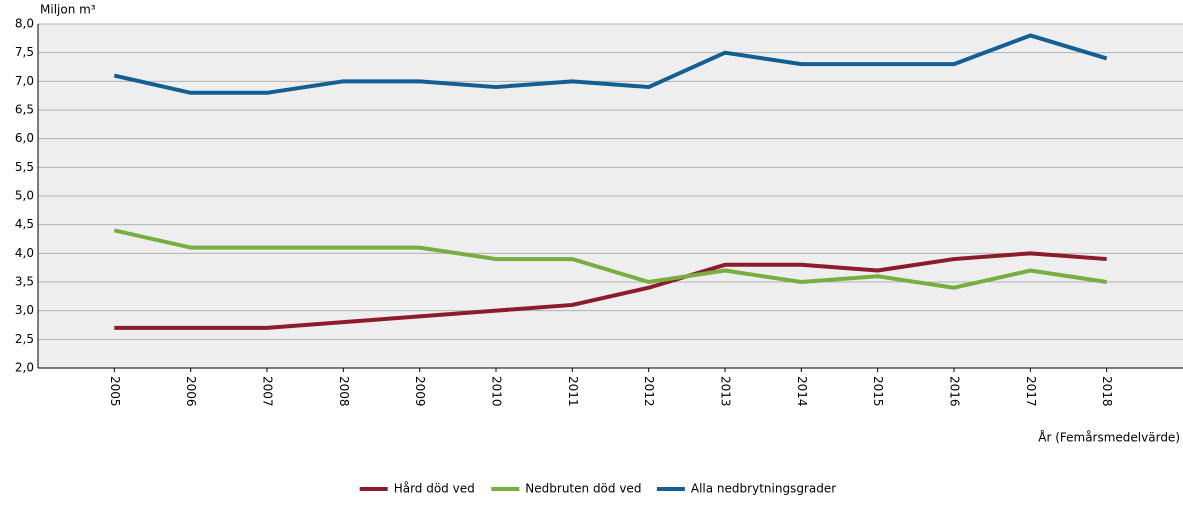 Image resolution: width=1183 pixels, height=524 pixels. What do you see at coordinates (434, 489) in the screenshot?
I see `legend-label: Hård död ved` at bounding box center [434, 489].